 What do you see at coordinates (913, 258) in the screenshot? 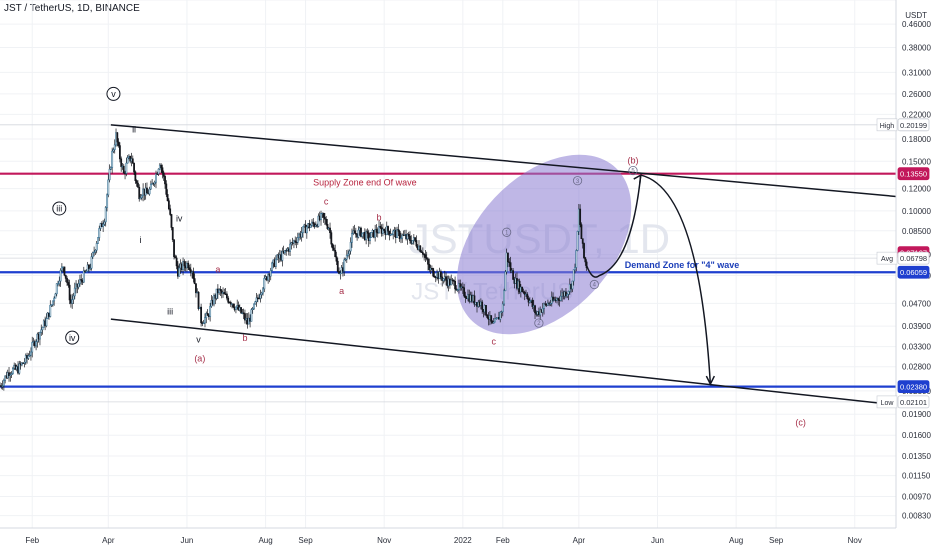
I see `price-tag-value: 0.06798` at bounding box center [913, 258].